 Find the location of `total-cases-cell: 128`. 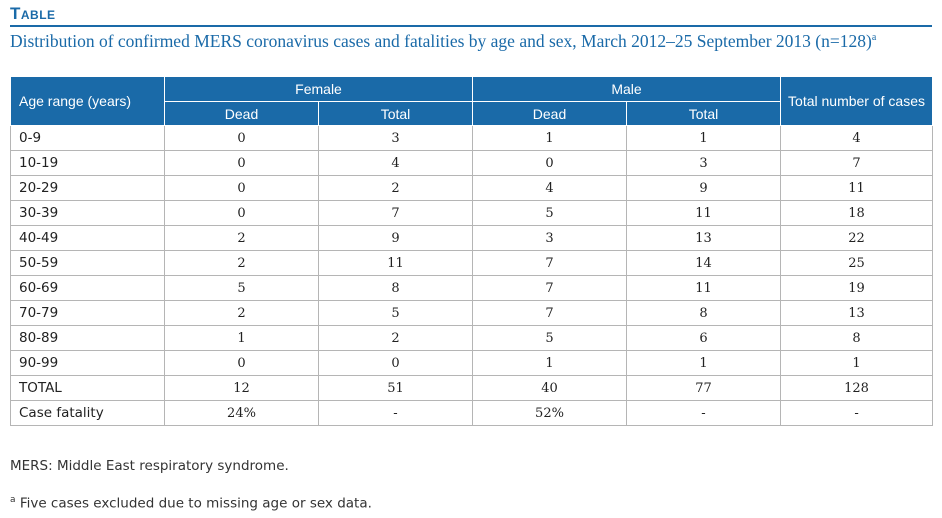

total-cases-cell: 128 is located at coordinates (857, 388).